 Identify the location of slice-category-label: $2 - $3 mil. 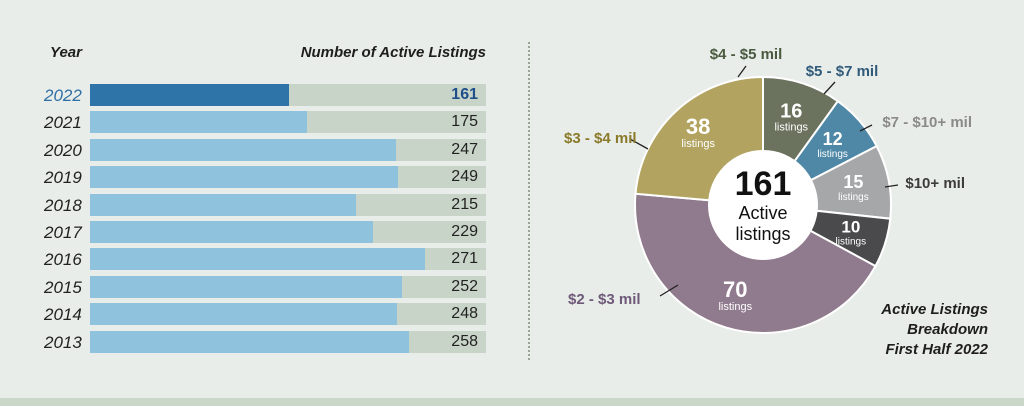
(604, 299).